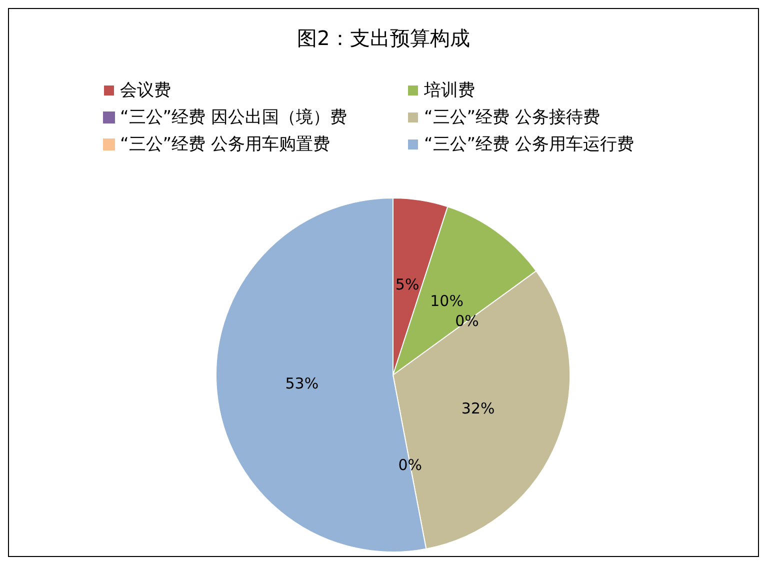 This screenshot has width=769, height=567. Describe the element at coordinates (383, 38) in the screenshot. I see `chart-title: 图2：支出预算构成` at that location.